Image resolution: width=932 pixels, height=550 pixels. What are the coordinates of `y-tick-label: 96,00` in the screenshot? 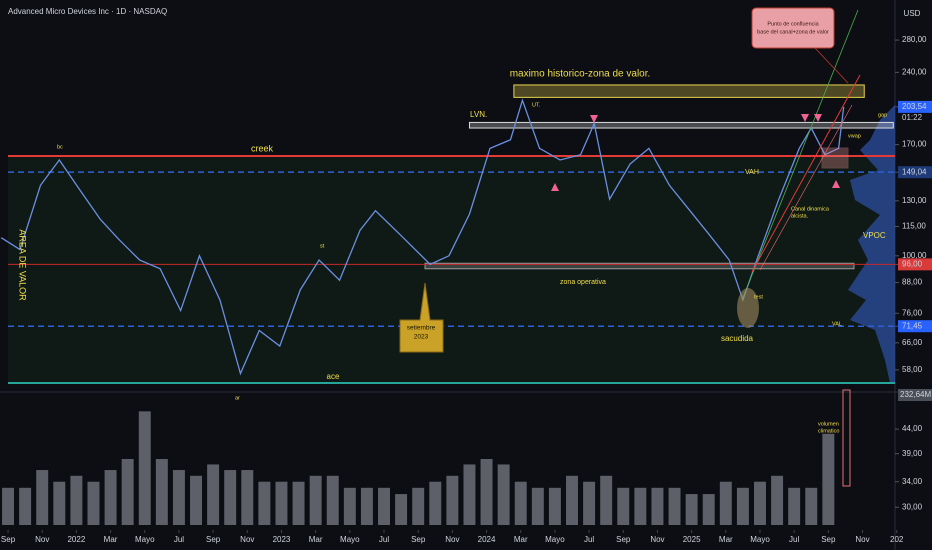 It's located at (912, 263).